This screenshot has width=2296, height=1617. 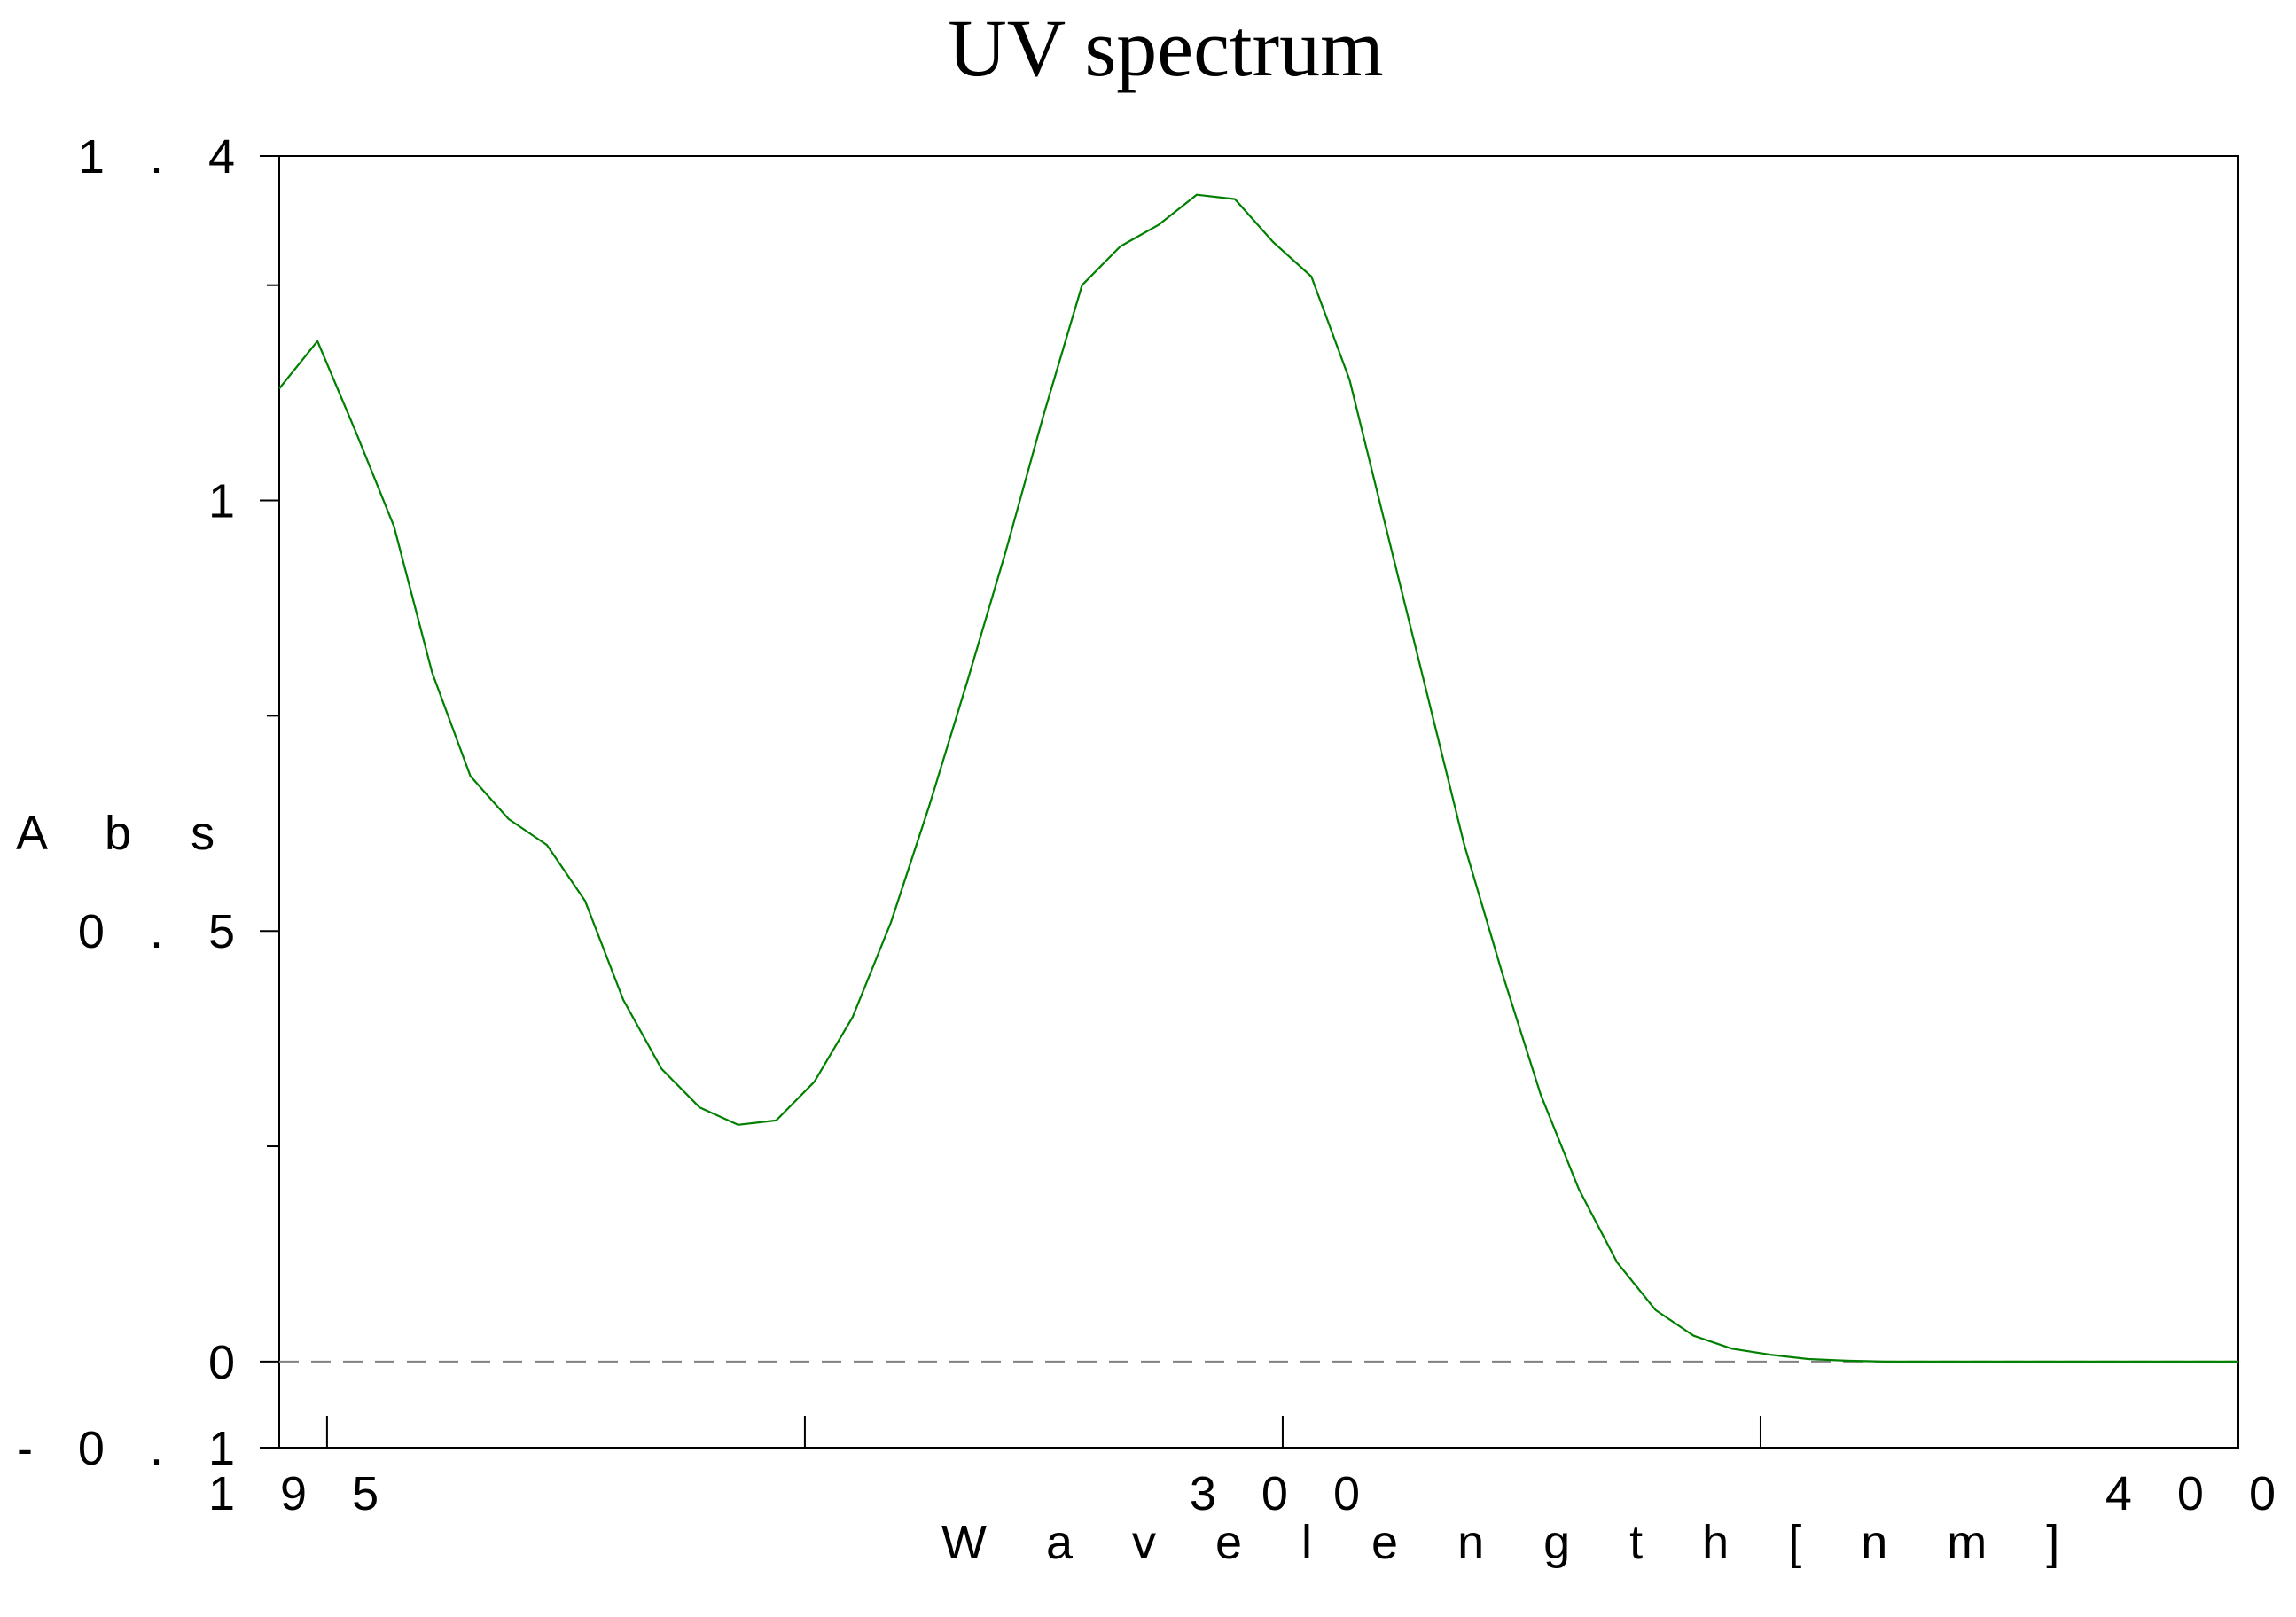 I want to click on y-tick-label: 1 . 4, so click(x=164, y=157).